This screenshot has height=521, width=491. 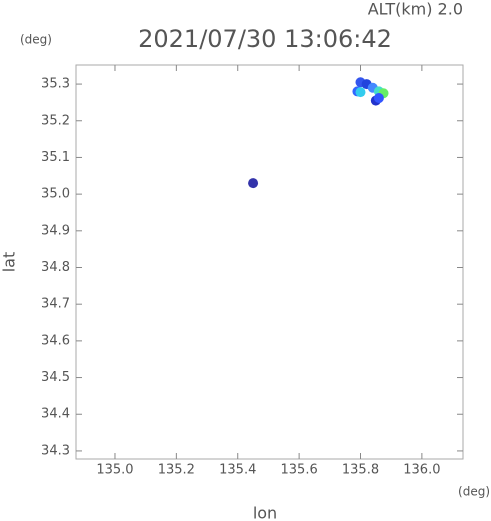 What do you see at coordinates (415, 9) in the screenshot?
I see `annotation: ALT(km) 2.0` at bounding box center [415, 9].